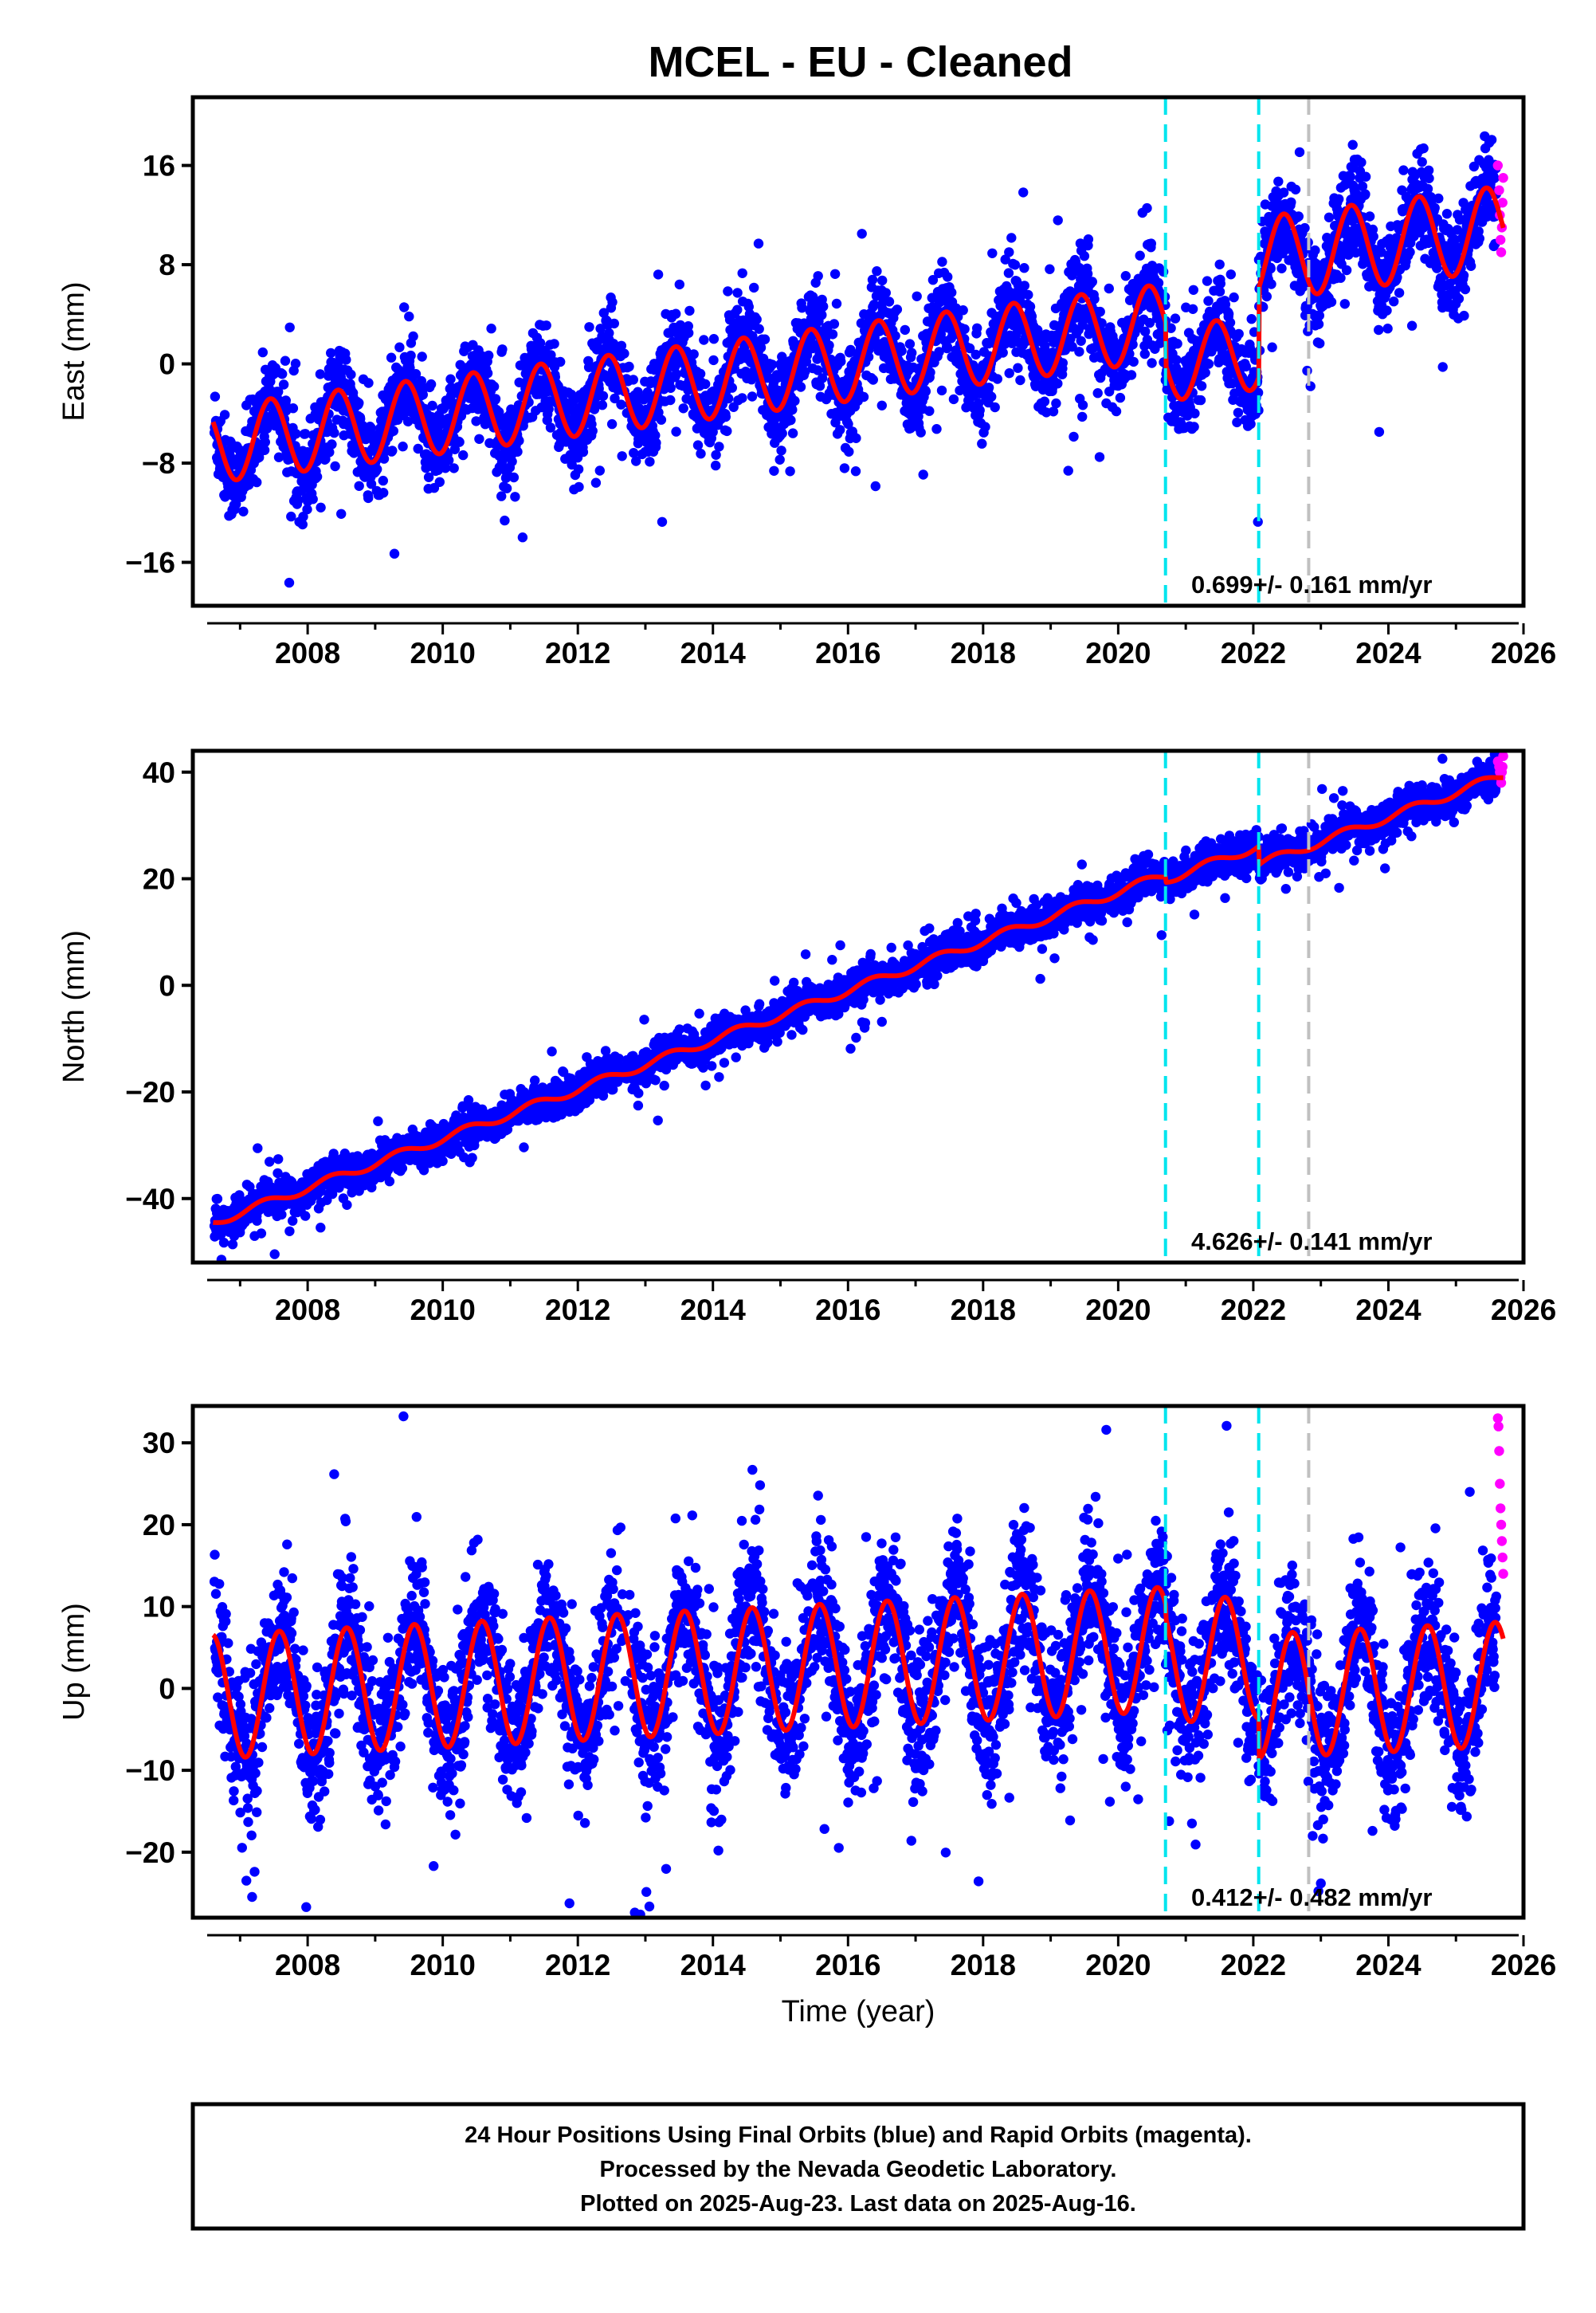 Image resolution: width=1596 pixels, height=2313 pixels. What do you see at coordinates (848, 653) in the screenshot?
I see `x-tick-label: 2016` at bounding box center [848, 653].